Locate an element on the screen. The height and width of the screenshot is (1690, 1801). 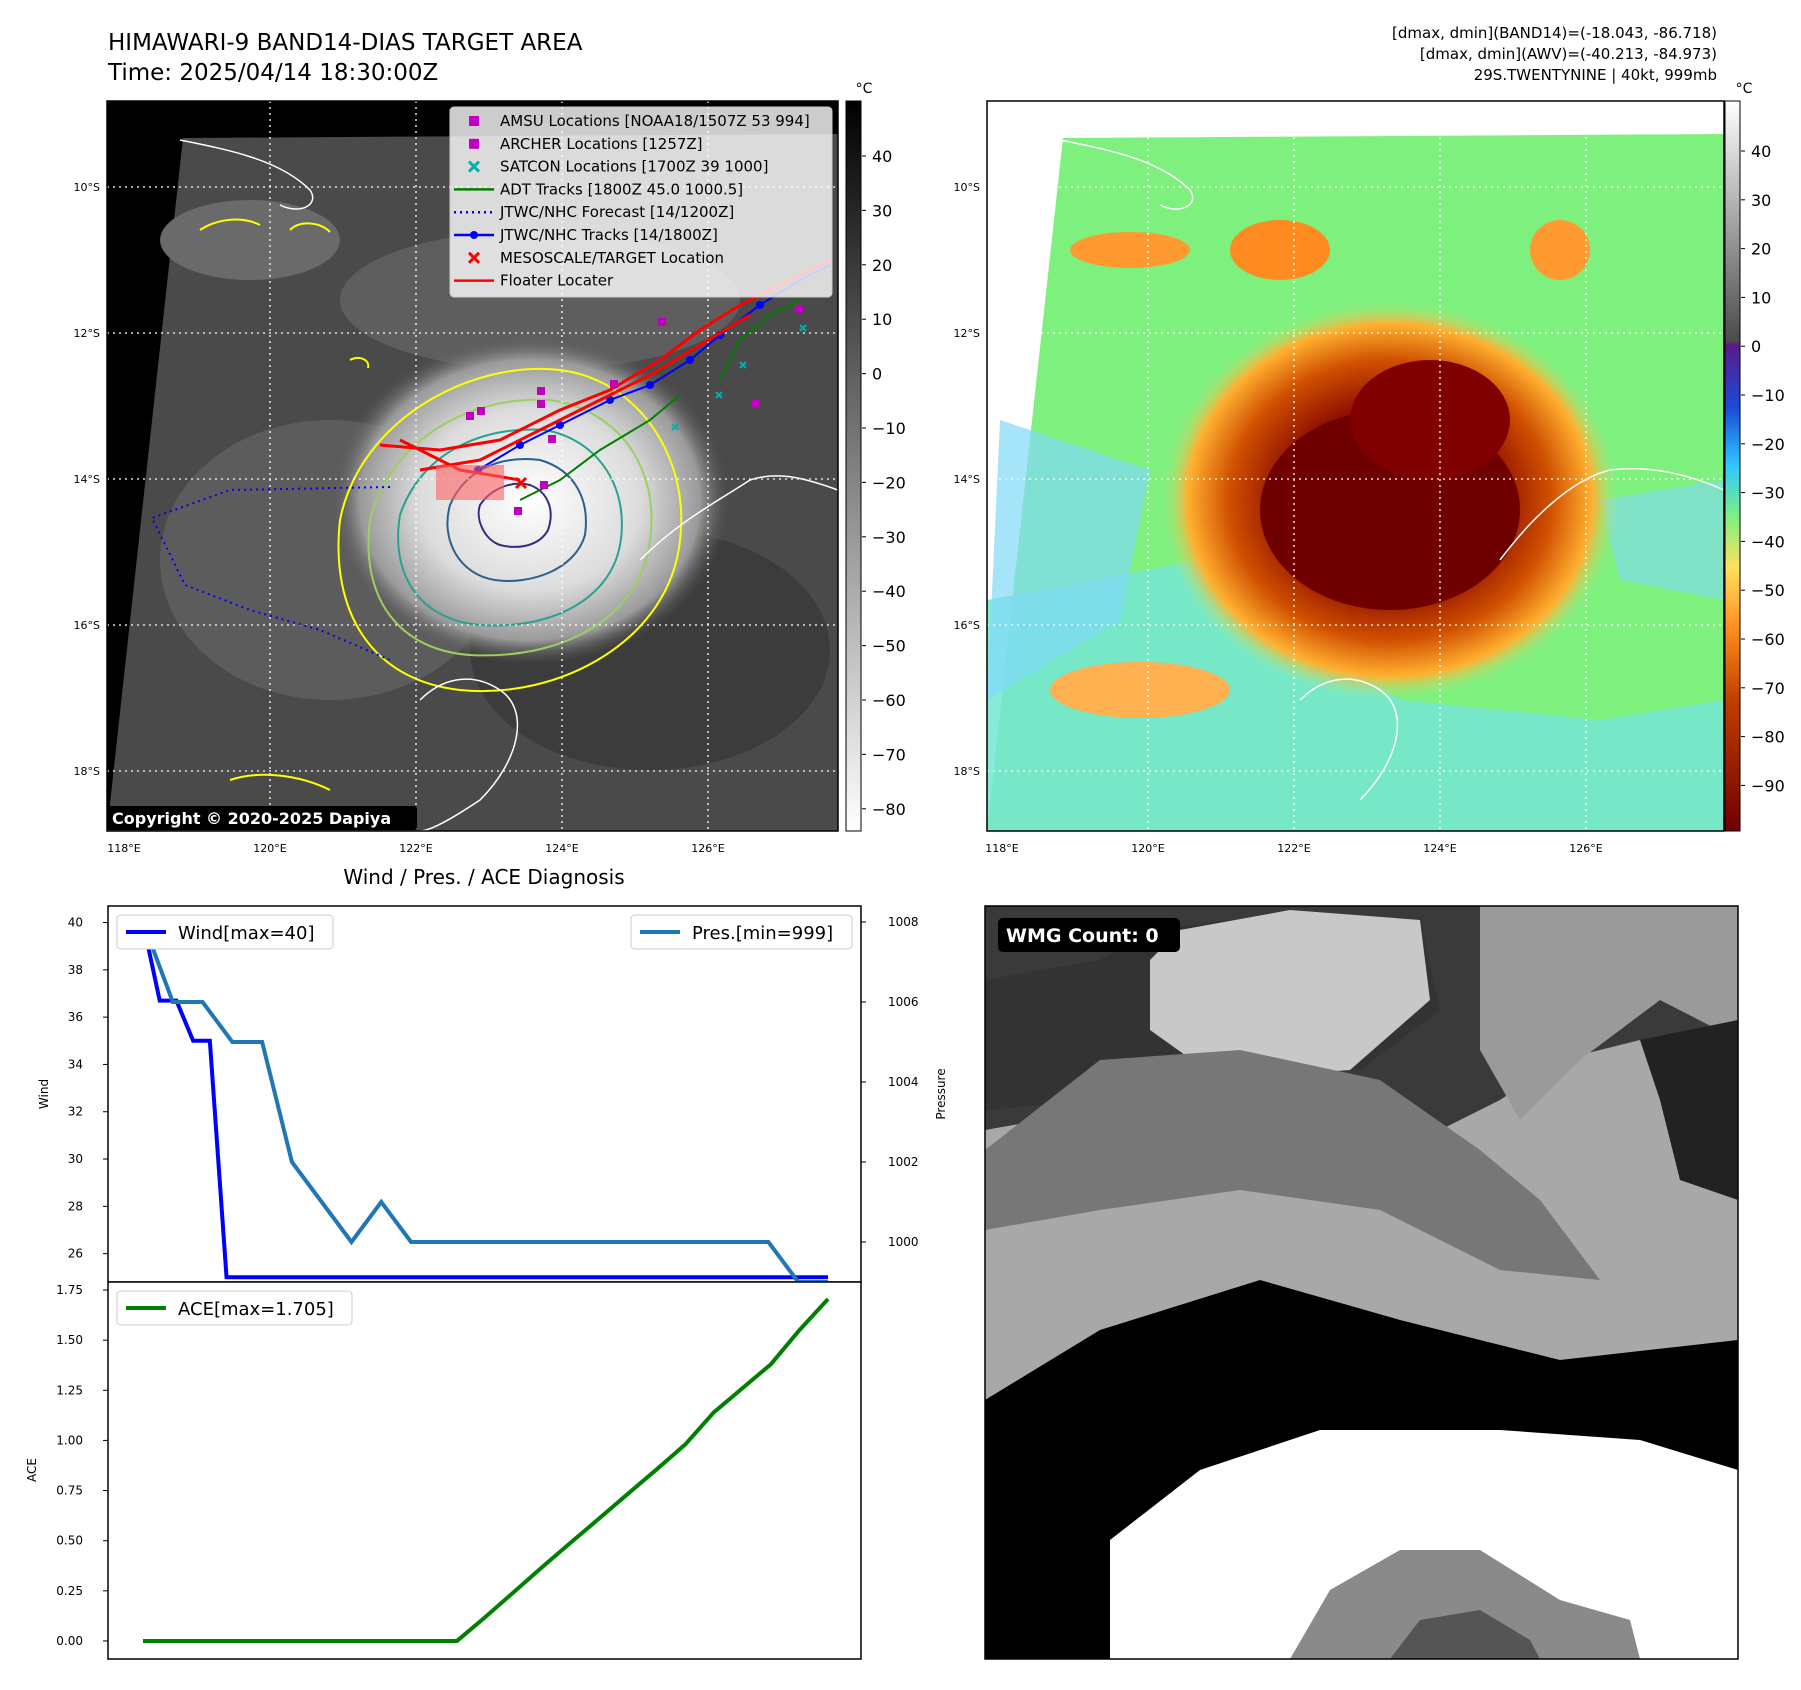
wind-axis-label: Wind is located at coordinates (44, 1094).